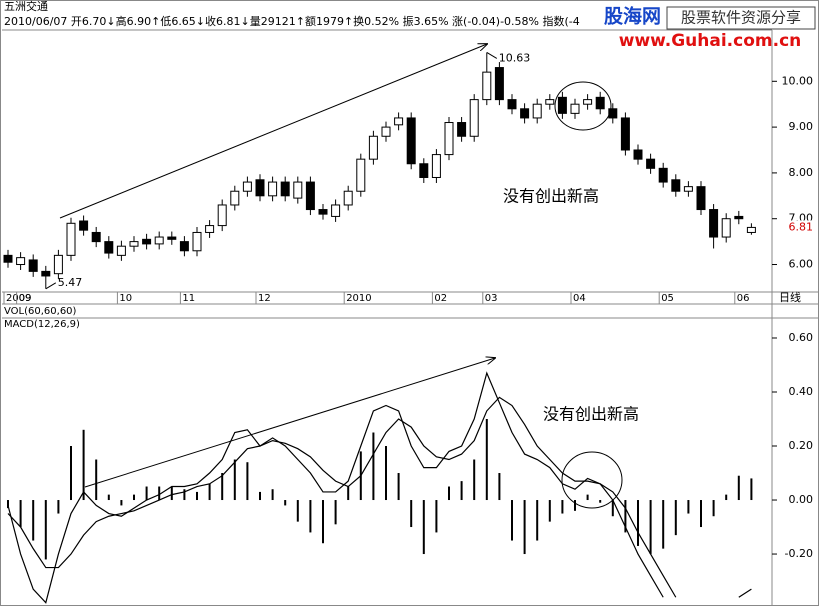 The height and width of the screenshot is (606, 819). What do you see at coordinates (797, 227) in the screenshot?
I see `last-price-bg` at bounding box center [797, 227].